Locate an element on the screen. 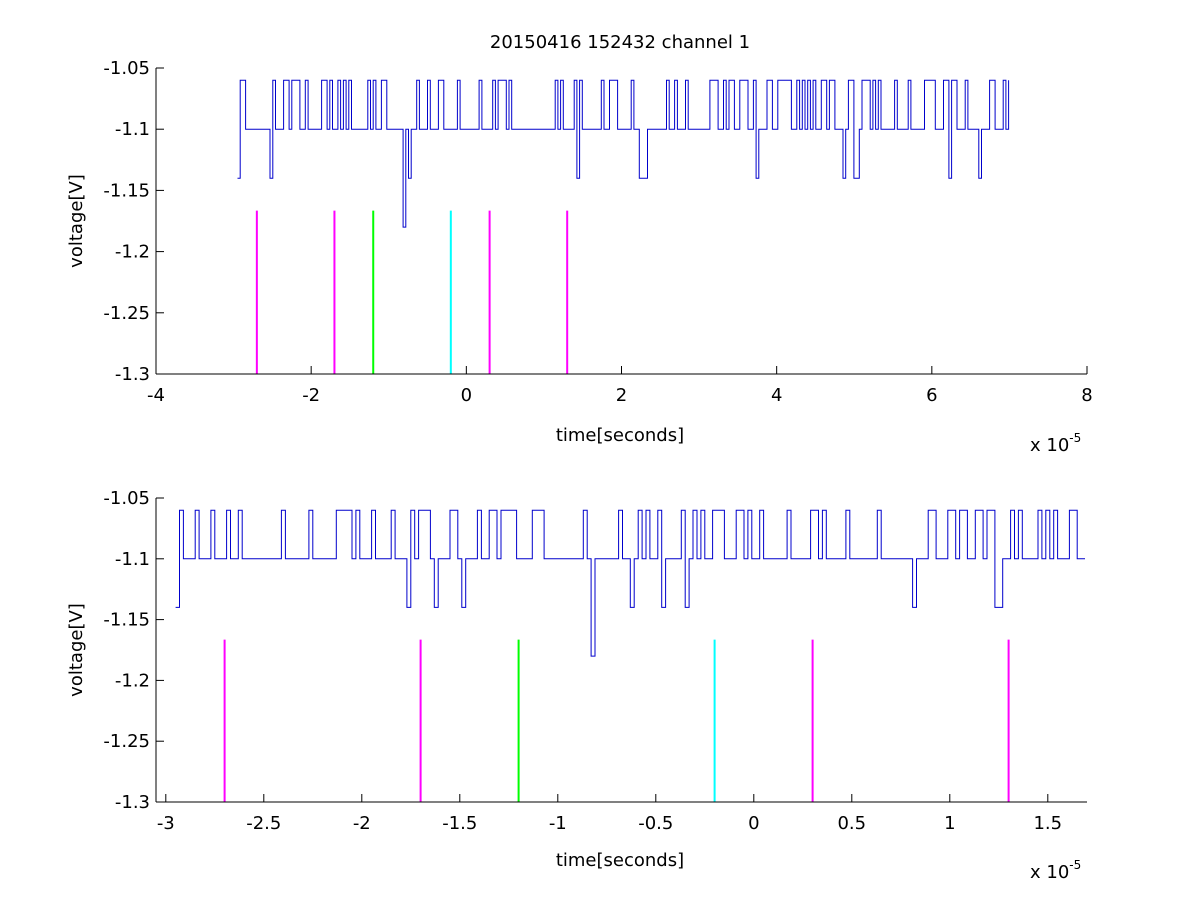  top-plot-ytick-label: -1.1 is located at coordinates (132, 129).